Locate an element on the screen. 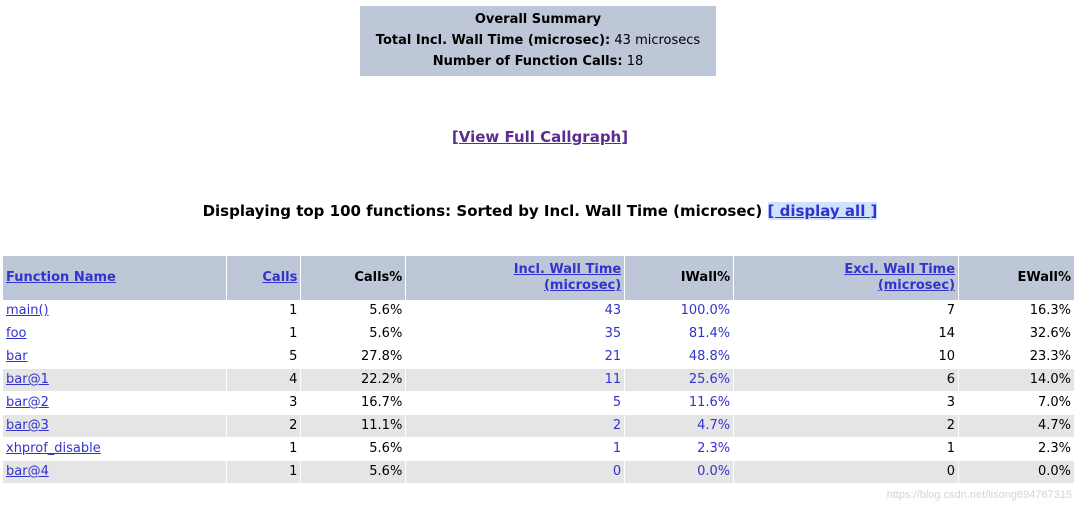 The height and width of the screenshot is (512, 1080). callgraph-container: [View Full Callgraph] is located at coordinates (540, 137).